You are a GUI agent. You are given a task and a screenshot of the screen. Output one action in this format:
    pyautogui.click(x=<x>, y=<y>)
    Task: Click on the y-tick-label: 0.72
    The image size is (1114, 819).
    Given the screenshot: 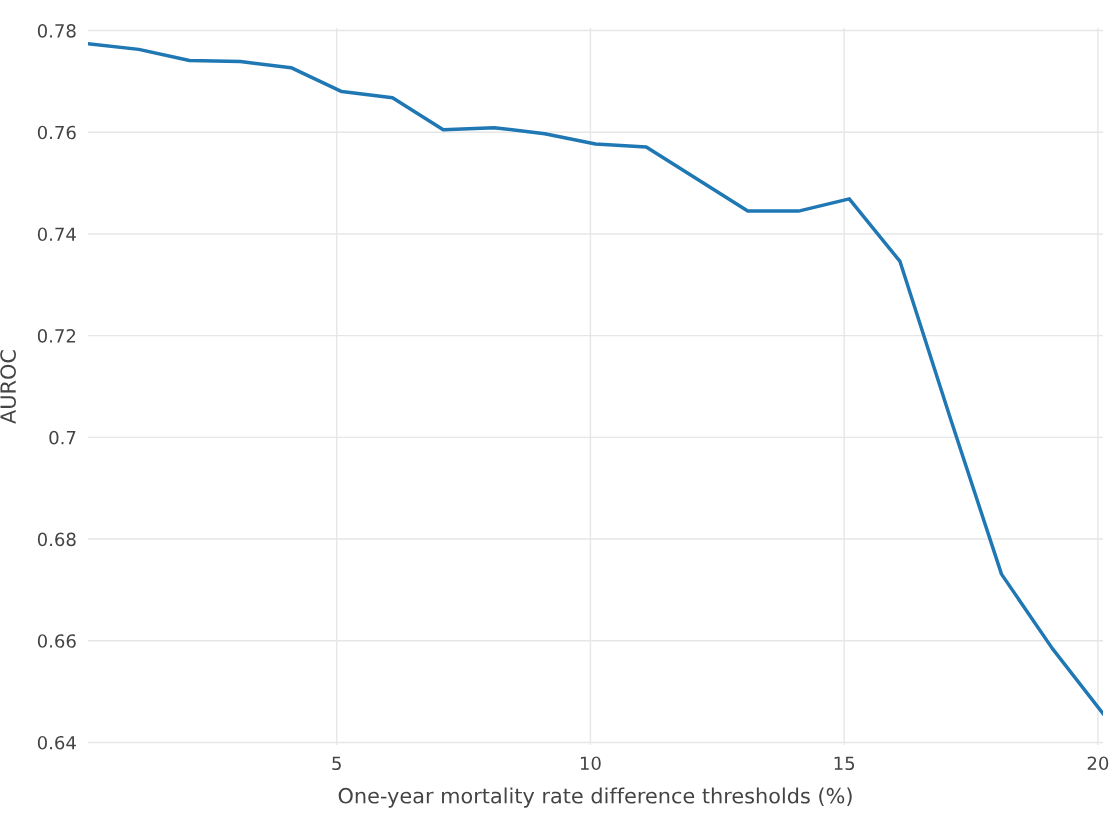 What is the action you would take?
    pyautogui.click(x=56, y=336)
    